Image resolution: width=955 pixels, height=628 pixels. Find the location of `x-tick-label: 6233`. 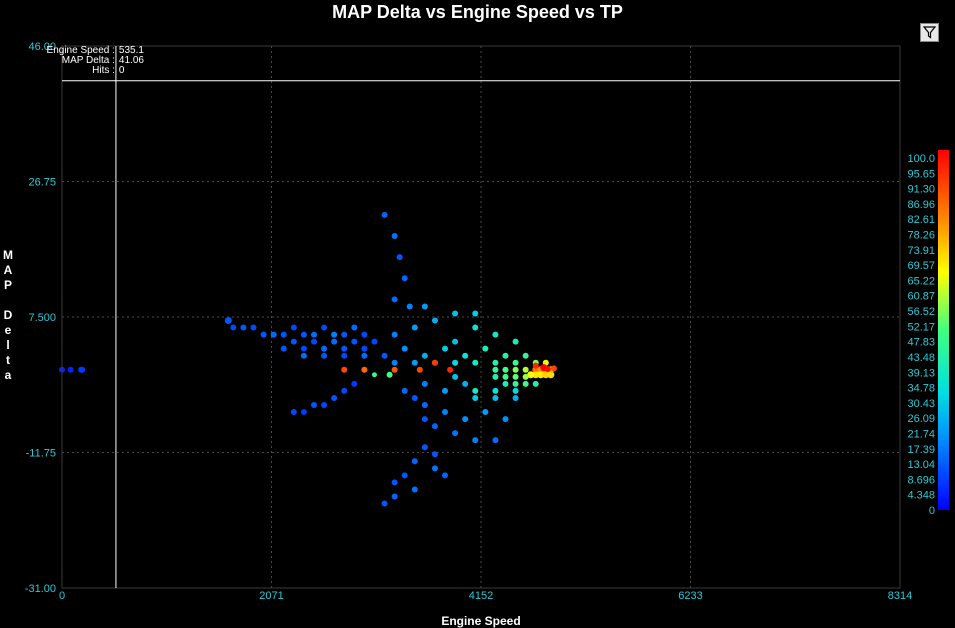

x-tick-label: 6233 is located at coordinates (690, 596).